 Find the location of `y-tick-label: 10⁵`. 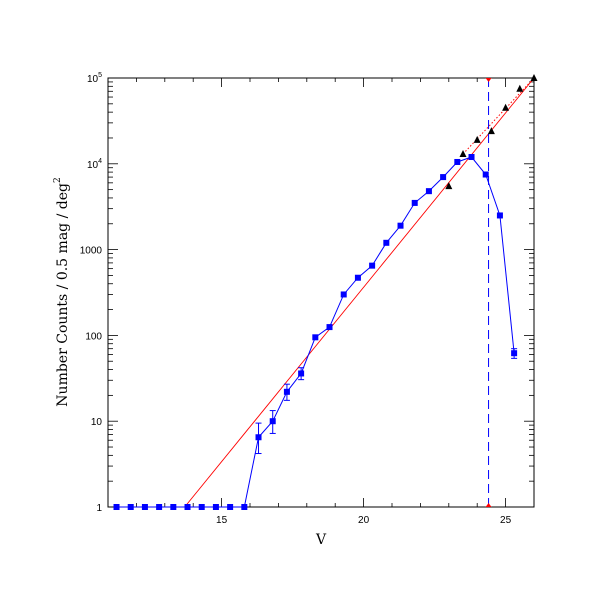

y-tick-label: 10⁵ is located at coordinates (94, 78).